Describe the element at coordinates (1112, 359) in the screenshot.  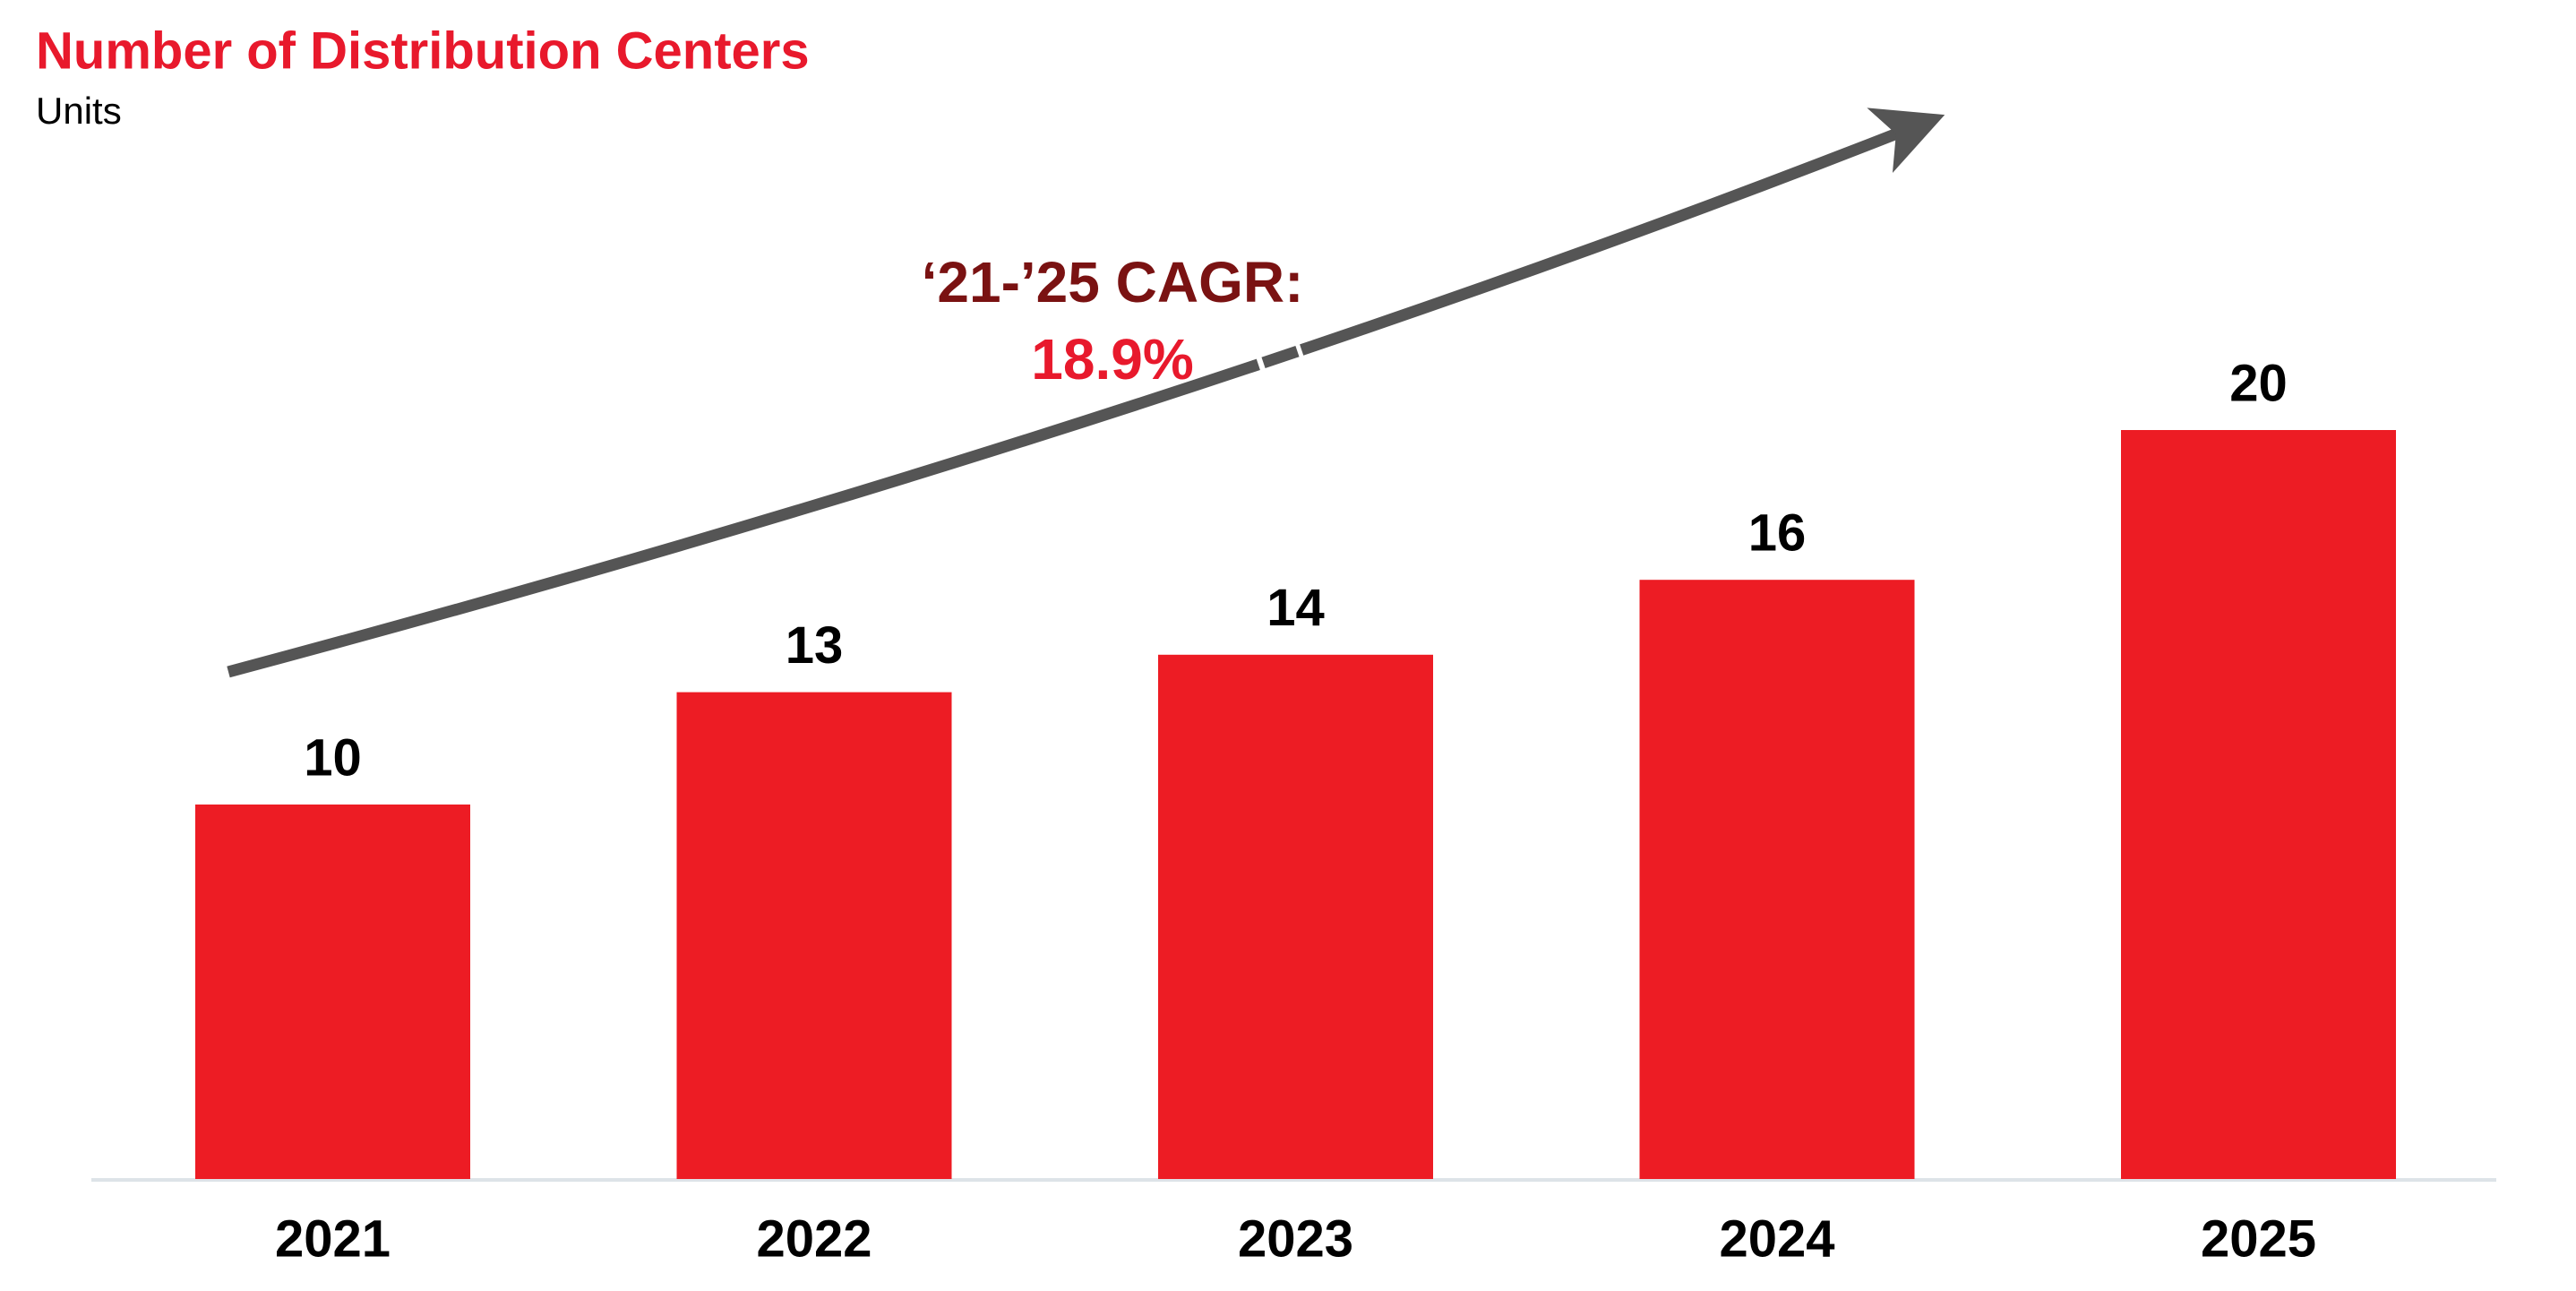
I see `annotation: 18.9%` at that location.